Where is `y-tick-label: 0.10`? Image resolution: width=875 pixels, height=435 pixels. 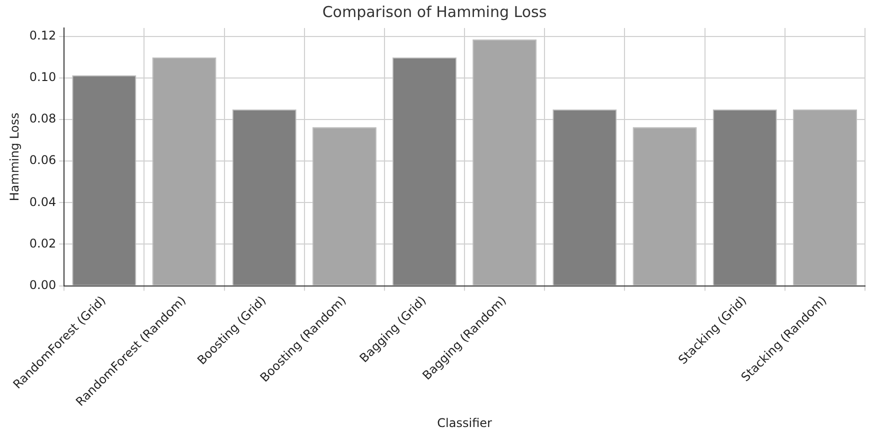 y-tick-label: 0.10 is located at coordinates (42, 77).